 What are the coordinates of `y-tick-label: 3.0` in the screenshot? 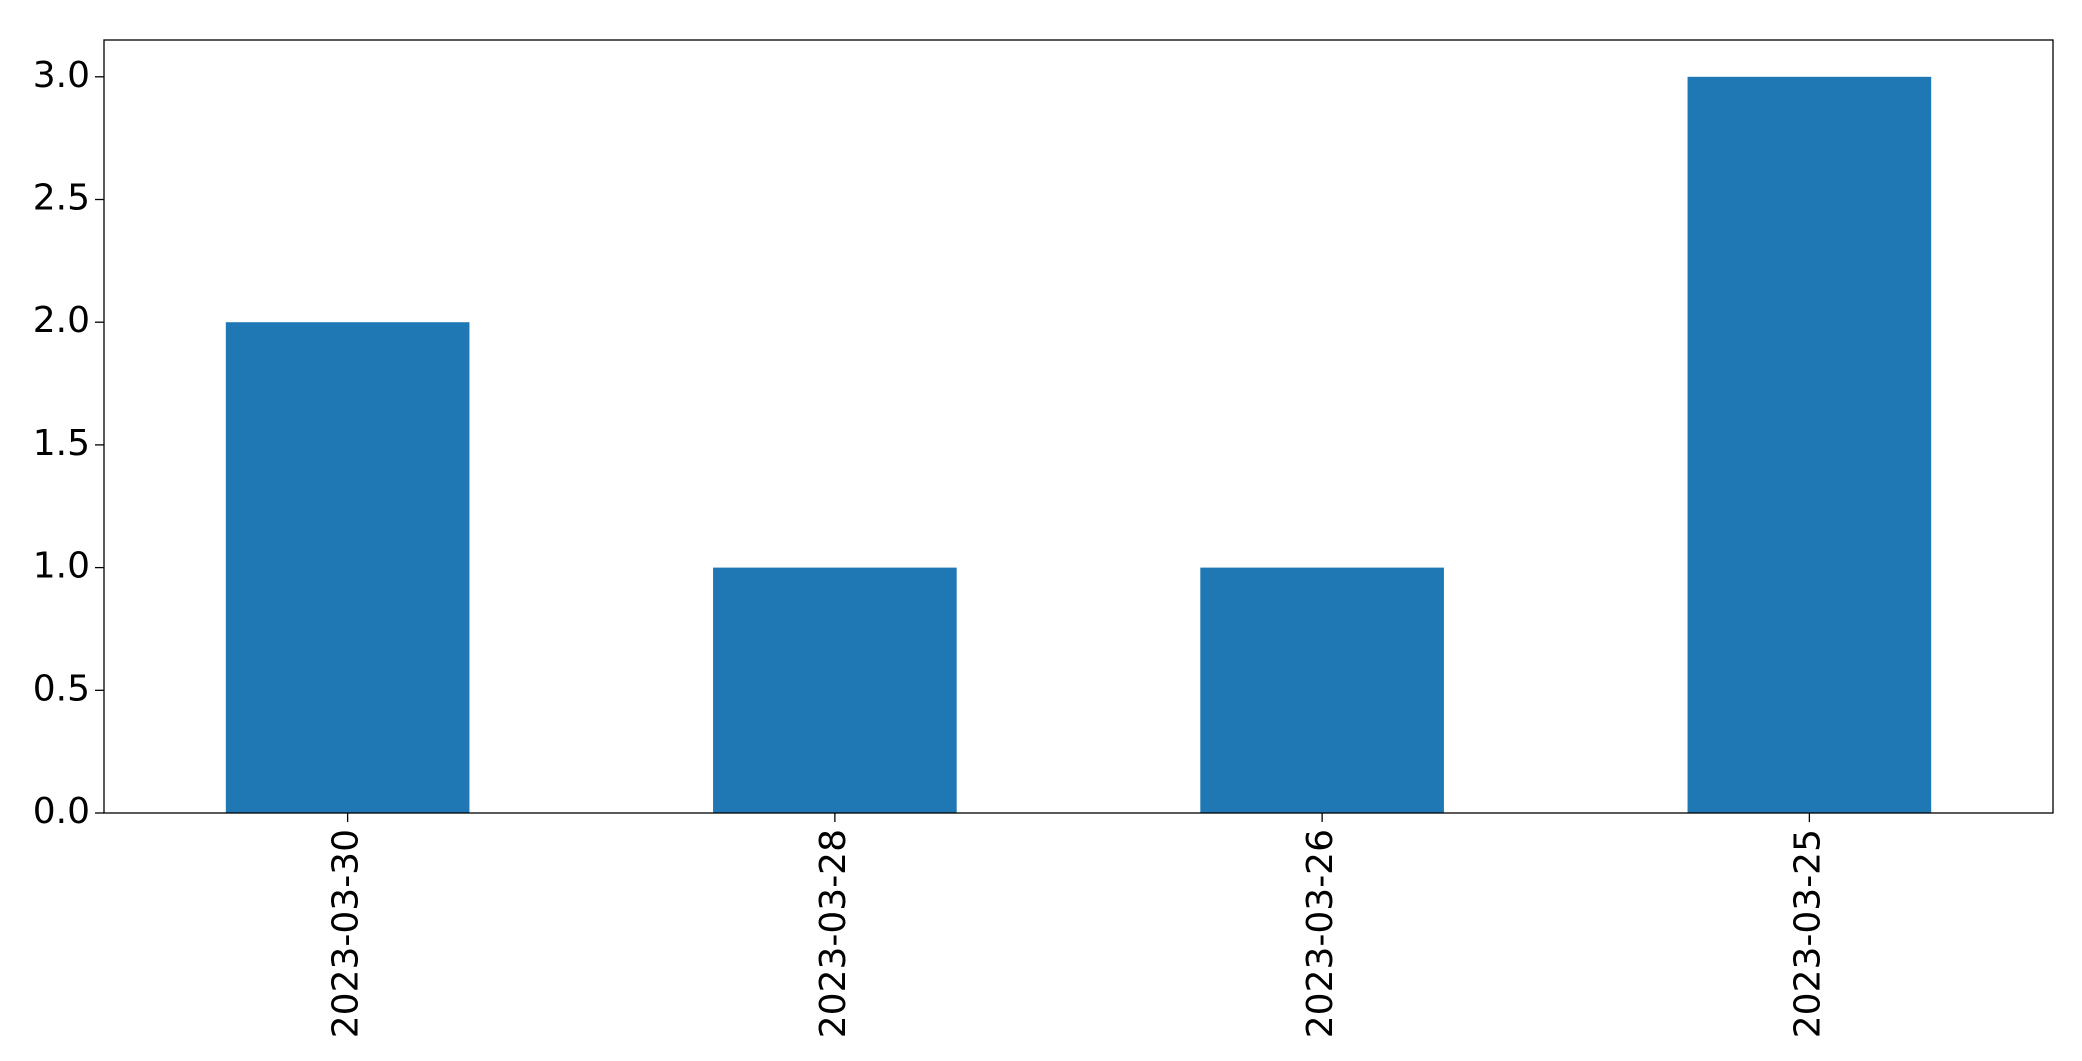 It's located at (61, 75).